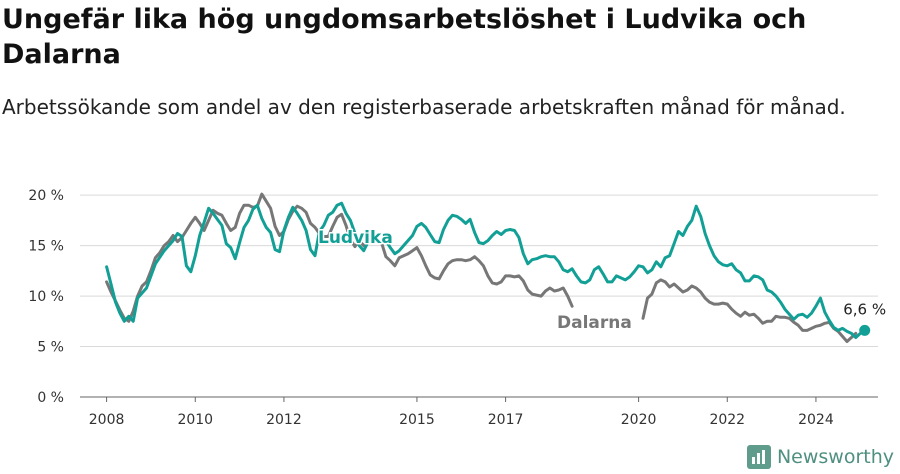 This screenshot has width=900, height=474. I want to click on x-tick-label: 2008, so click(107, 420).